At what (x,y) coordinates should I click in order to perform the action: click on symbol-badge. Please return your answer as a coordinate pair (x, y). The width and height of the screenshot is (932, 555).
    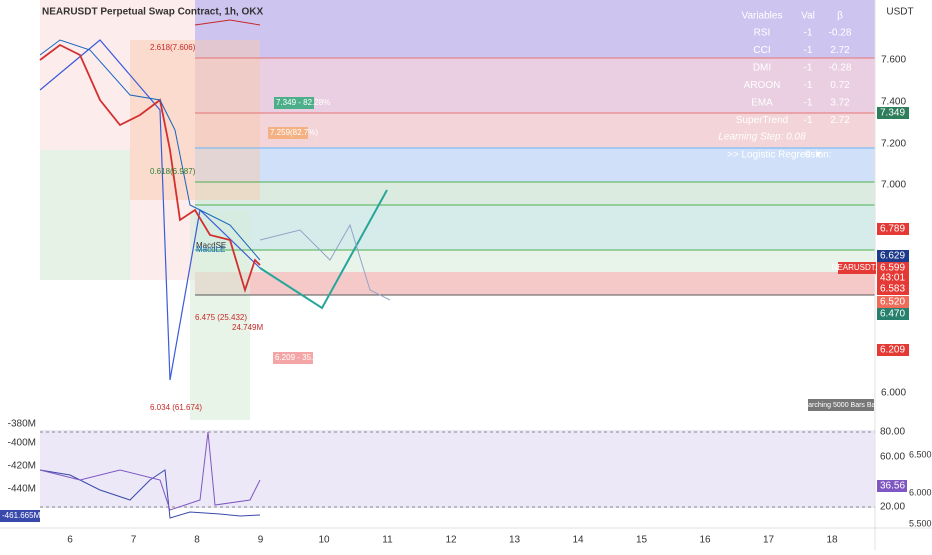
    Looking at the image, I should click on (857, 268).